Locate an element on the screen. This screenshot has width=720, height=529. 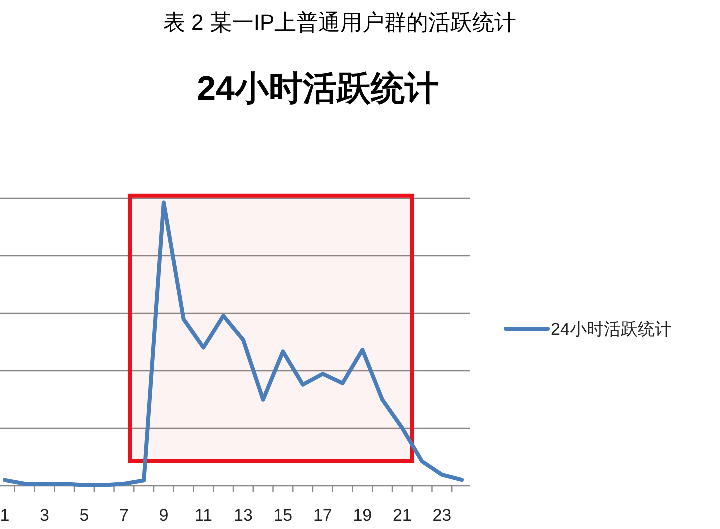
x-tick-label: 21 is located at coordinates (402, 515).